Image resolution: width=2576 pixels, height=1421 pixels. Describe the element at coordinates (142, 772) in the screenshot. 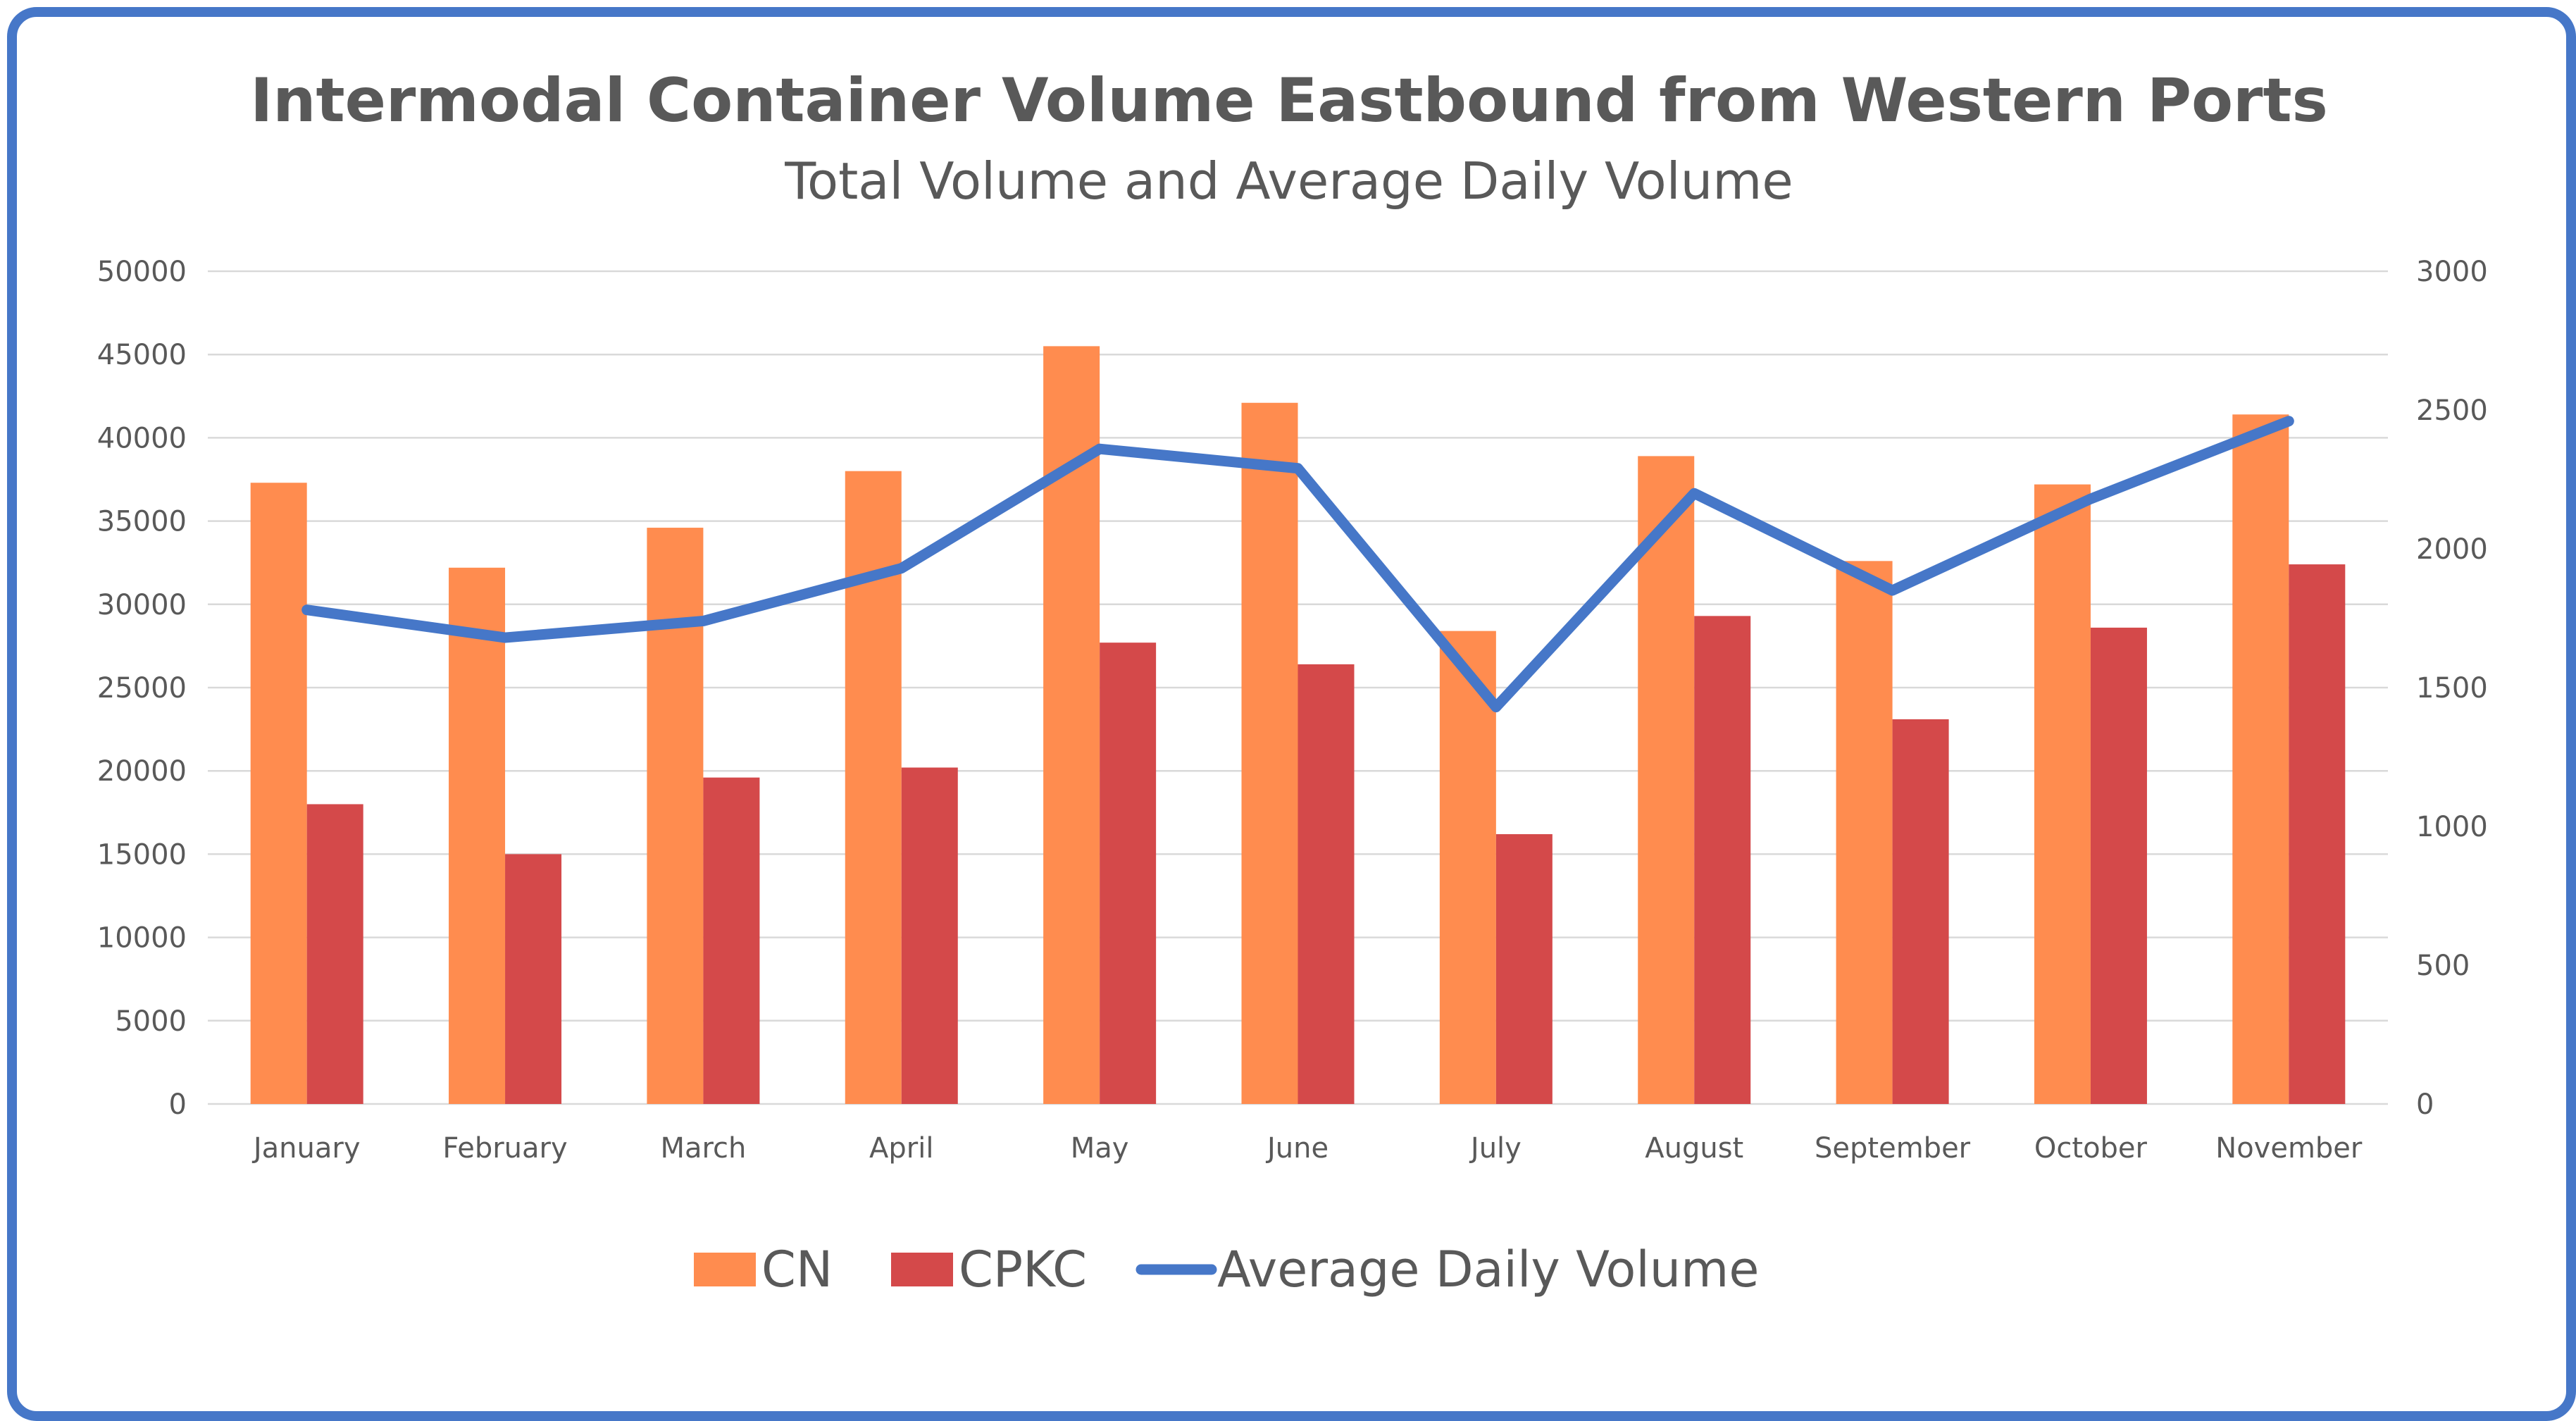

I see `left-tick-label: 20000` at that location.